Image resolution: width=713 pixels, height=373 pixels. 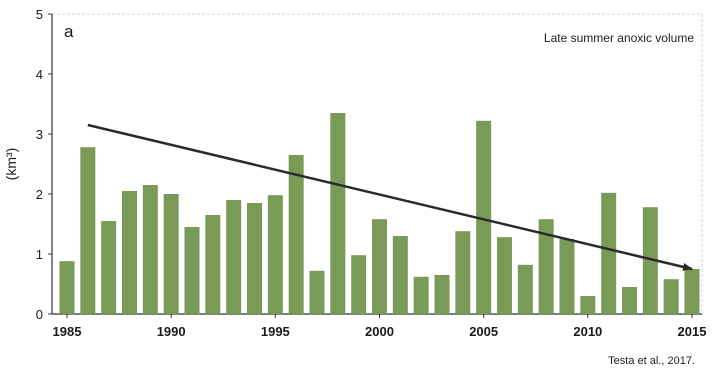 I want to click on x-tick-label-2010: 2010, so click(x=587, y=331).